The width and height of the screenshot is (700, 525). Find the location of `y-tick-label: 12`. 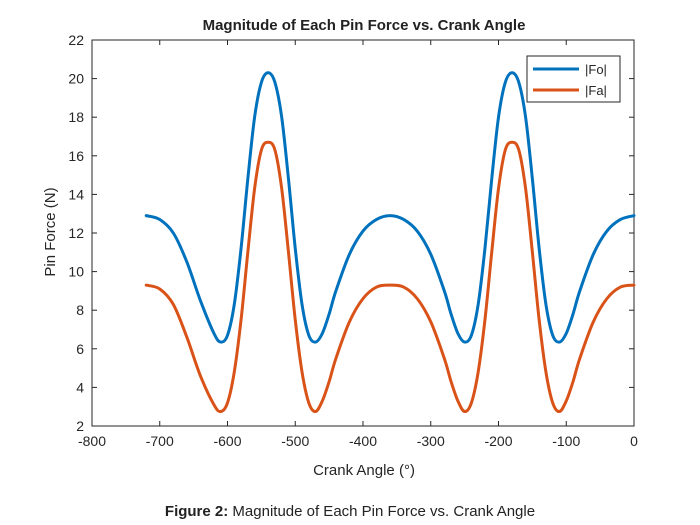

y-tick-label: 12 is located at coordinates (76, 233).